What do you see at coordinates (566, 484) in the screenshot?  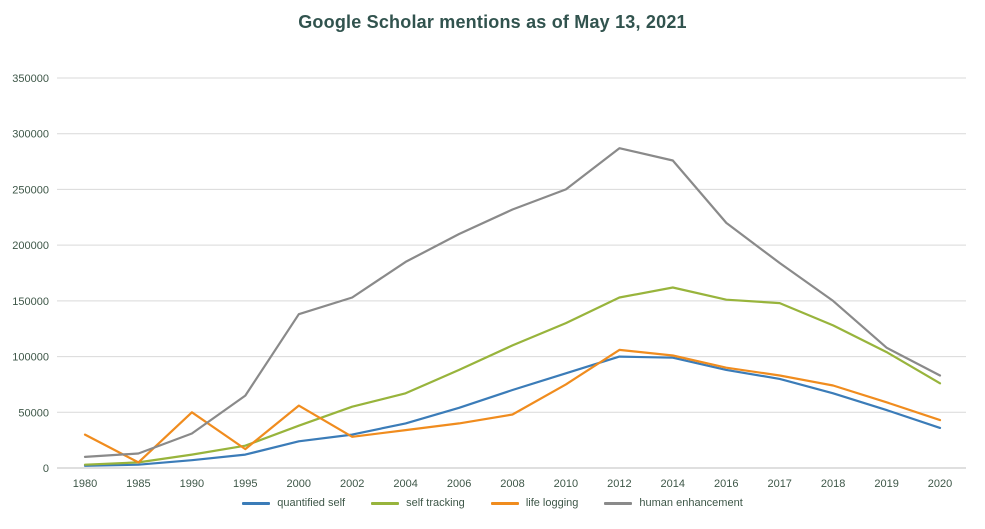 I see `x-tick-label: 2010` at bounding box center [566, 484].